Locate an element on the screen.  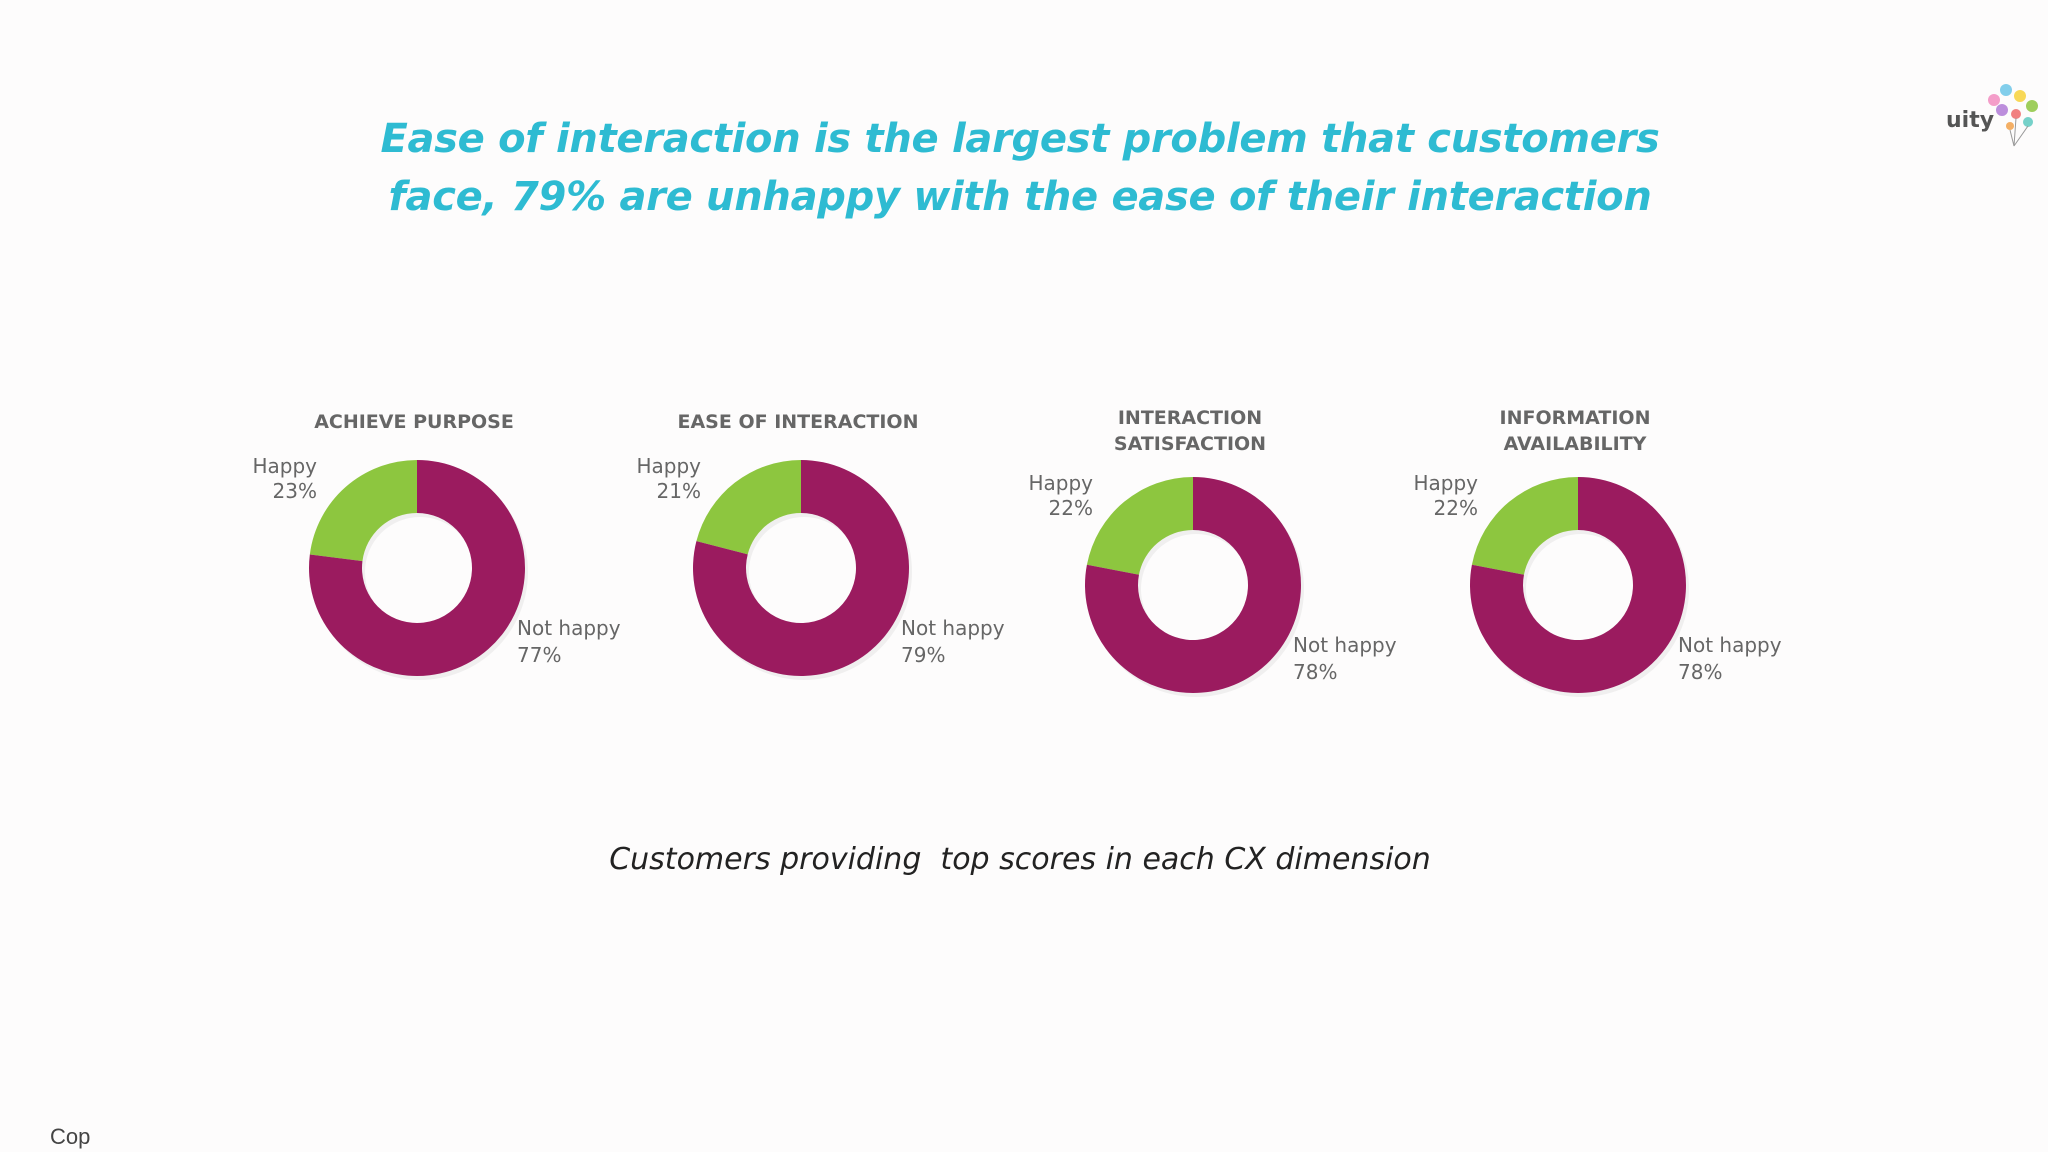
chart-title: AVAILABILITY is located at coordinates (1575, 444).